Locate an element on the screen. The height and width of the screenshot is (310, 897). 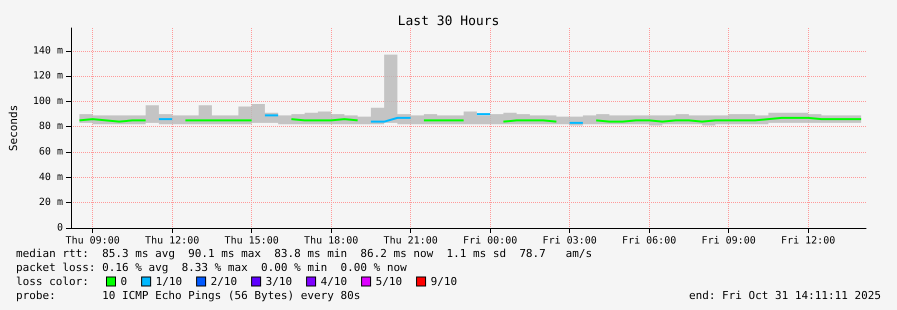
y-tick-label: 20 m is located at coordinates (50, 202).